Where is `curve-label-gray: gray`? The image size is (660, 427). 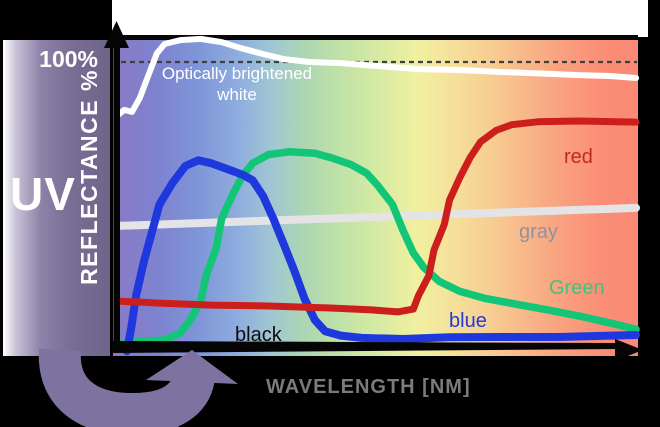
curve-label-gray: gray is located at coordinates (538, 232).